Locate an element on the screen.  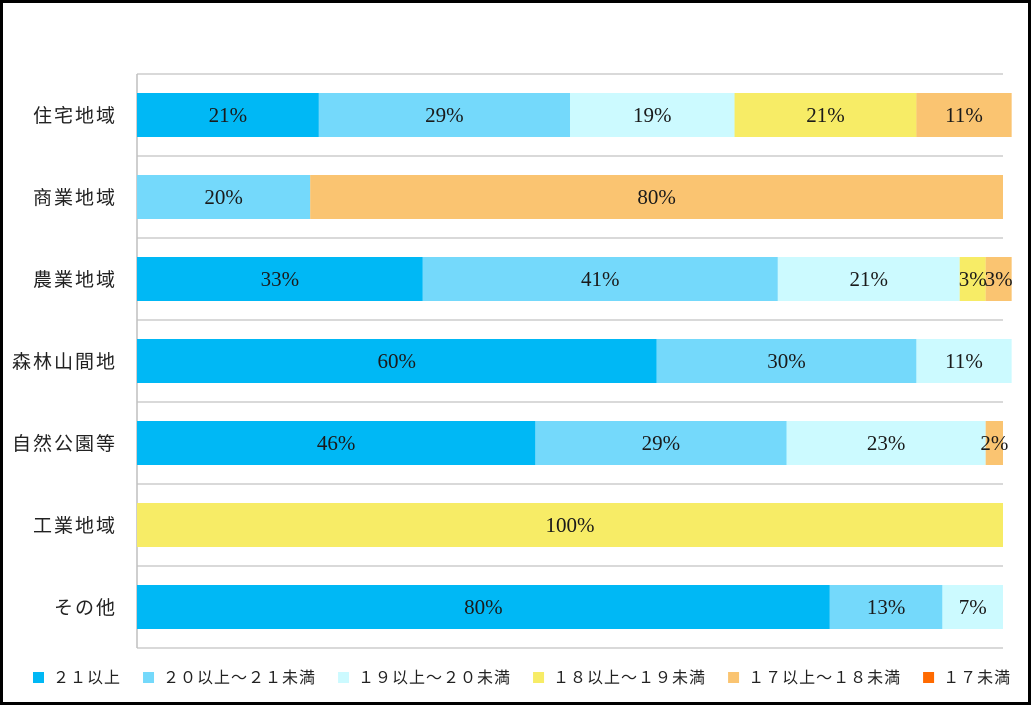
category-label: その他 is located at coordinates (85, 608).